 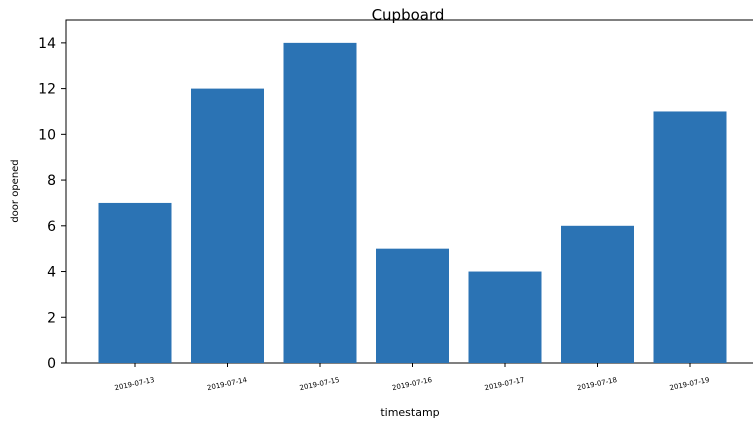 I want to click on y-tick-label: 12, so click(x=47, y=90).